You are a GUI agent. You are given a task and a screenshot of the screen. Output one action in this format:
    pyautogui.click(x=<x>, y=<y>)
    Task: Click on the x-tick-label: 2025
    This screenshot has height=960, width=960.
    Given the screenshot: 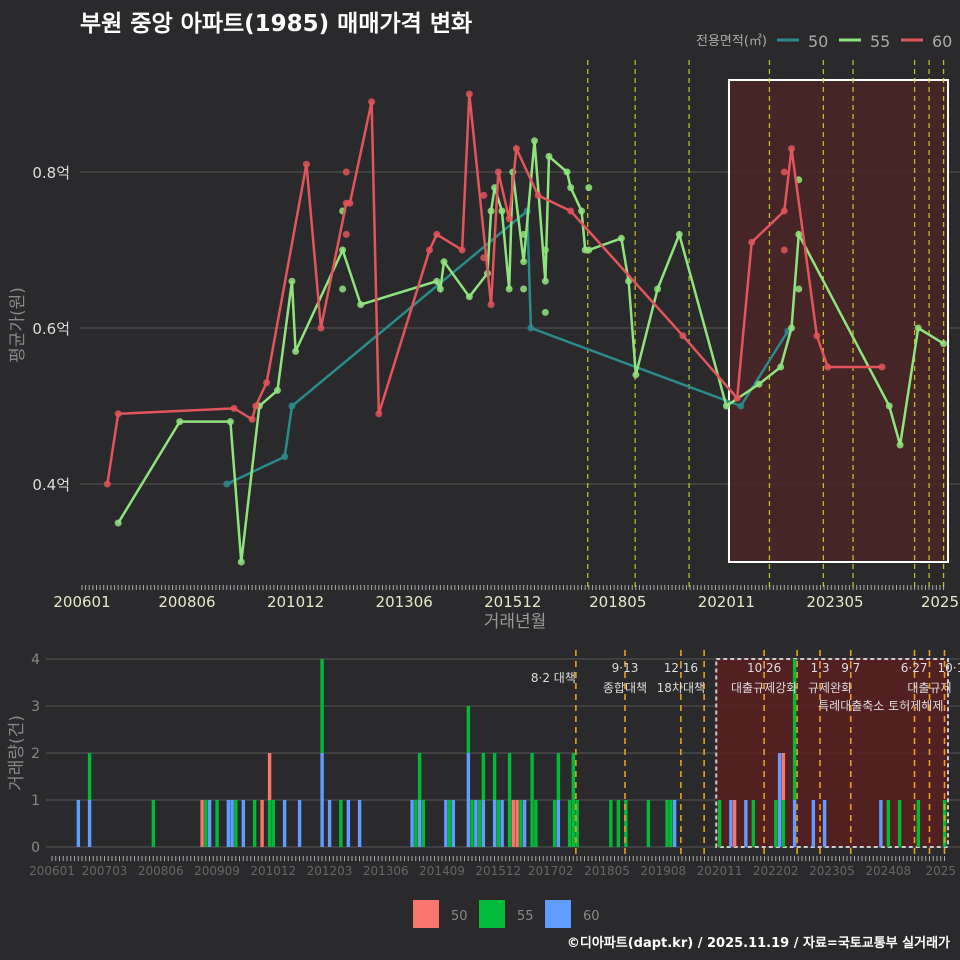 What is the action you would take?
    pyautogui.click(x=940, y=871)
    